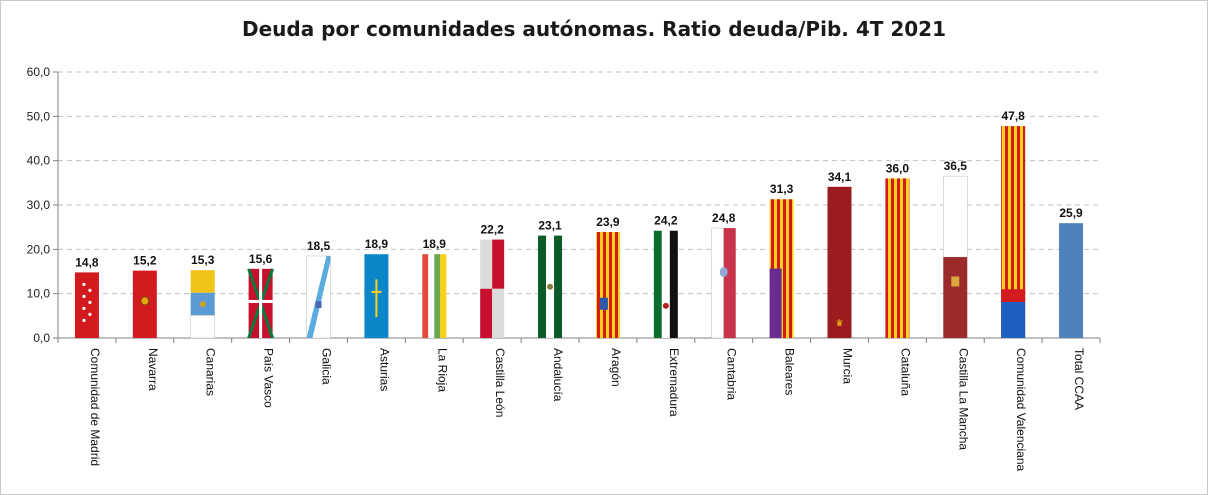 Image resolution: width=1208 pixels, height=495 pixels. Describe the element at coordinates (39, 116) in the screenshot. I see `y-tick-label: 50,0` at that location.